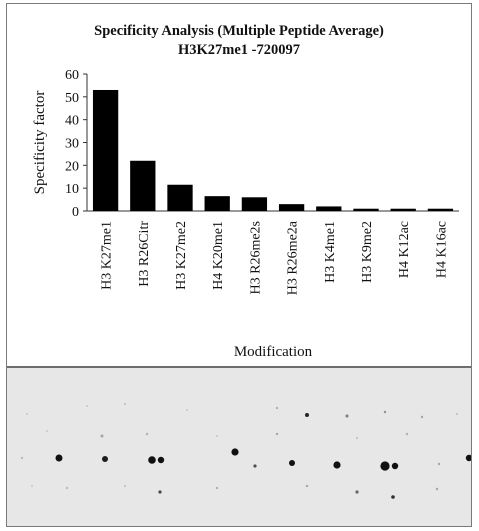 This screenshot has height=531, width=479. Describe the element at coordinates (72, 98) in the screenshot. I see `y-tick-label: 50` at that location.